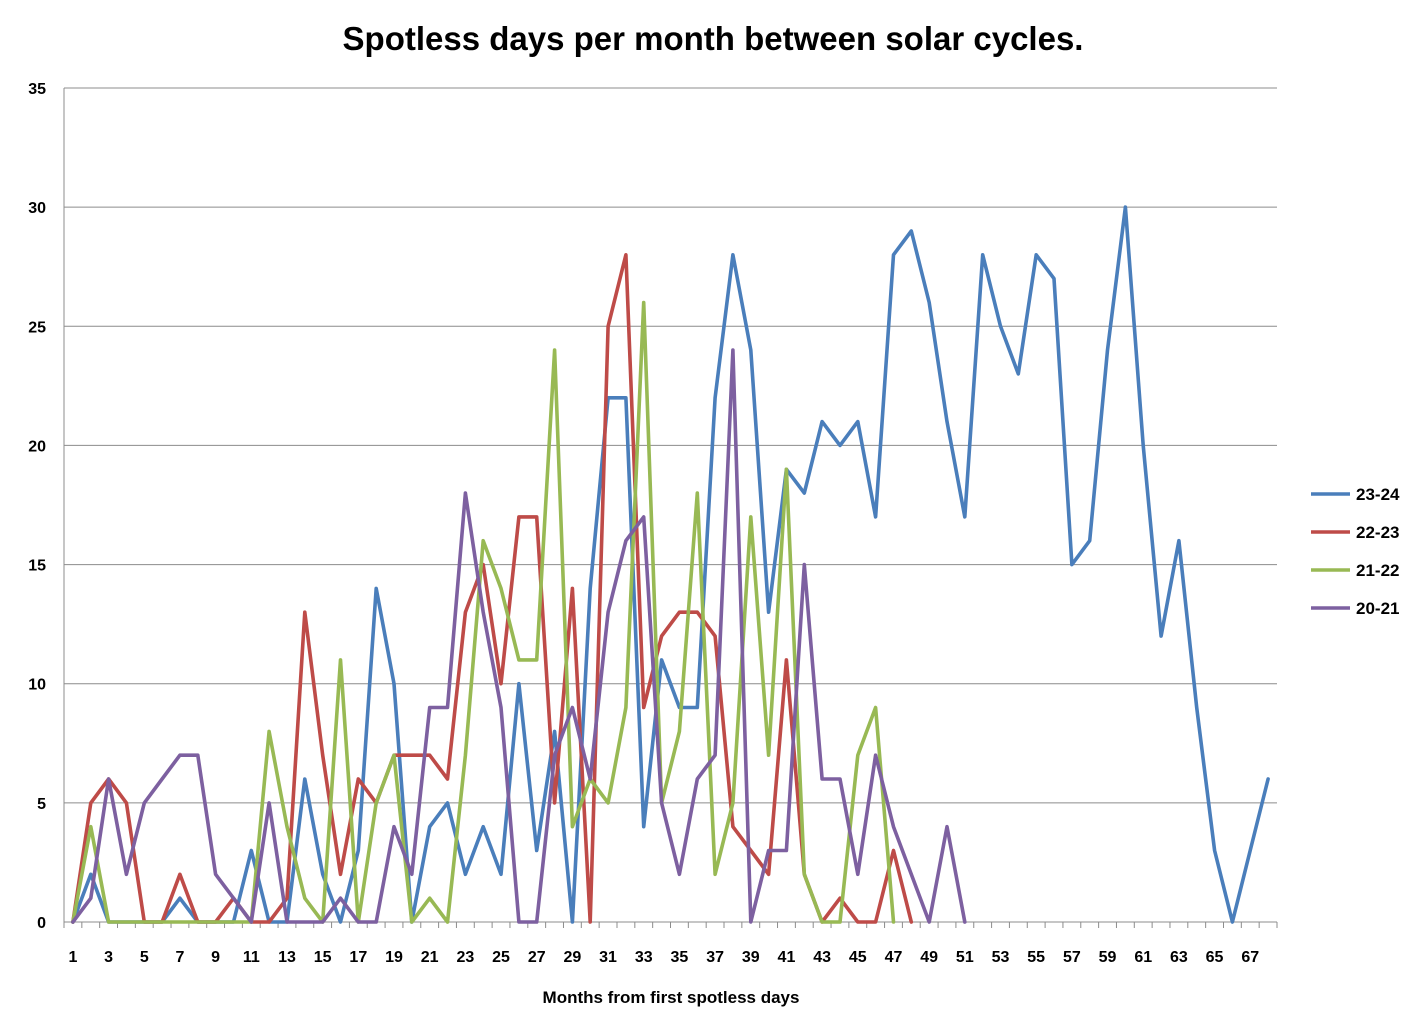  I want to click on x-tick-label: 39, so click(751, 957).